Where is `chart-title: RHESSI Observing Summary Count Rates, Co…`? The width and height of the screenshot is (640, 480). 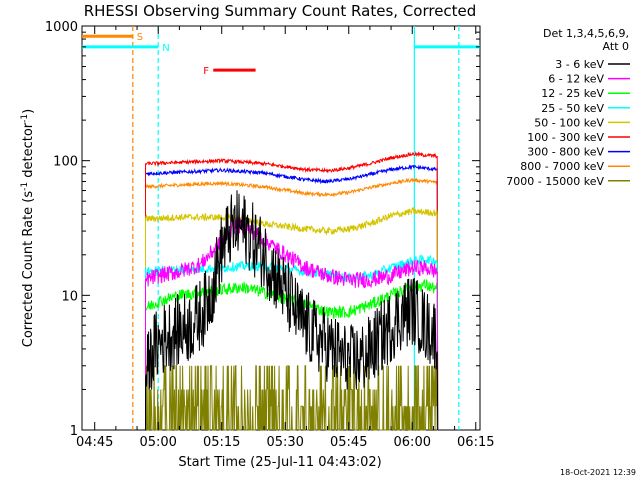 chart-title: RHESSI Observing Summary Count Rates, Co… is located at coordinates (280, 11).